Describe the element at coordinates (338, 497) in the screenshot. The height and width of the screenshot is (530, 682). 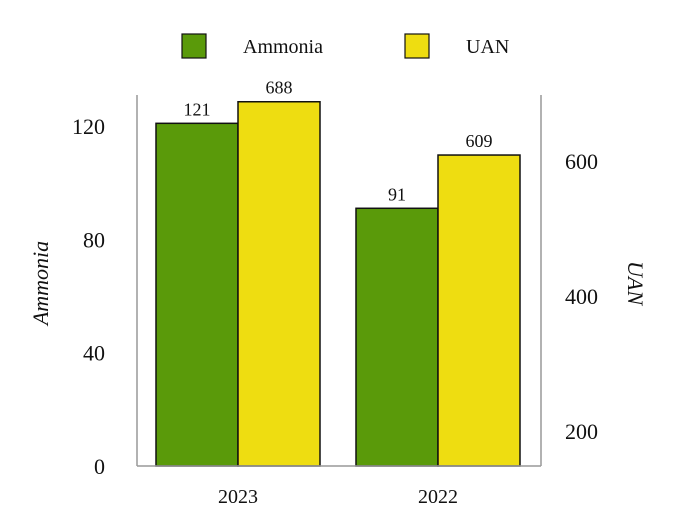
I see `x-axis-labels: 2023 2022` at that location.